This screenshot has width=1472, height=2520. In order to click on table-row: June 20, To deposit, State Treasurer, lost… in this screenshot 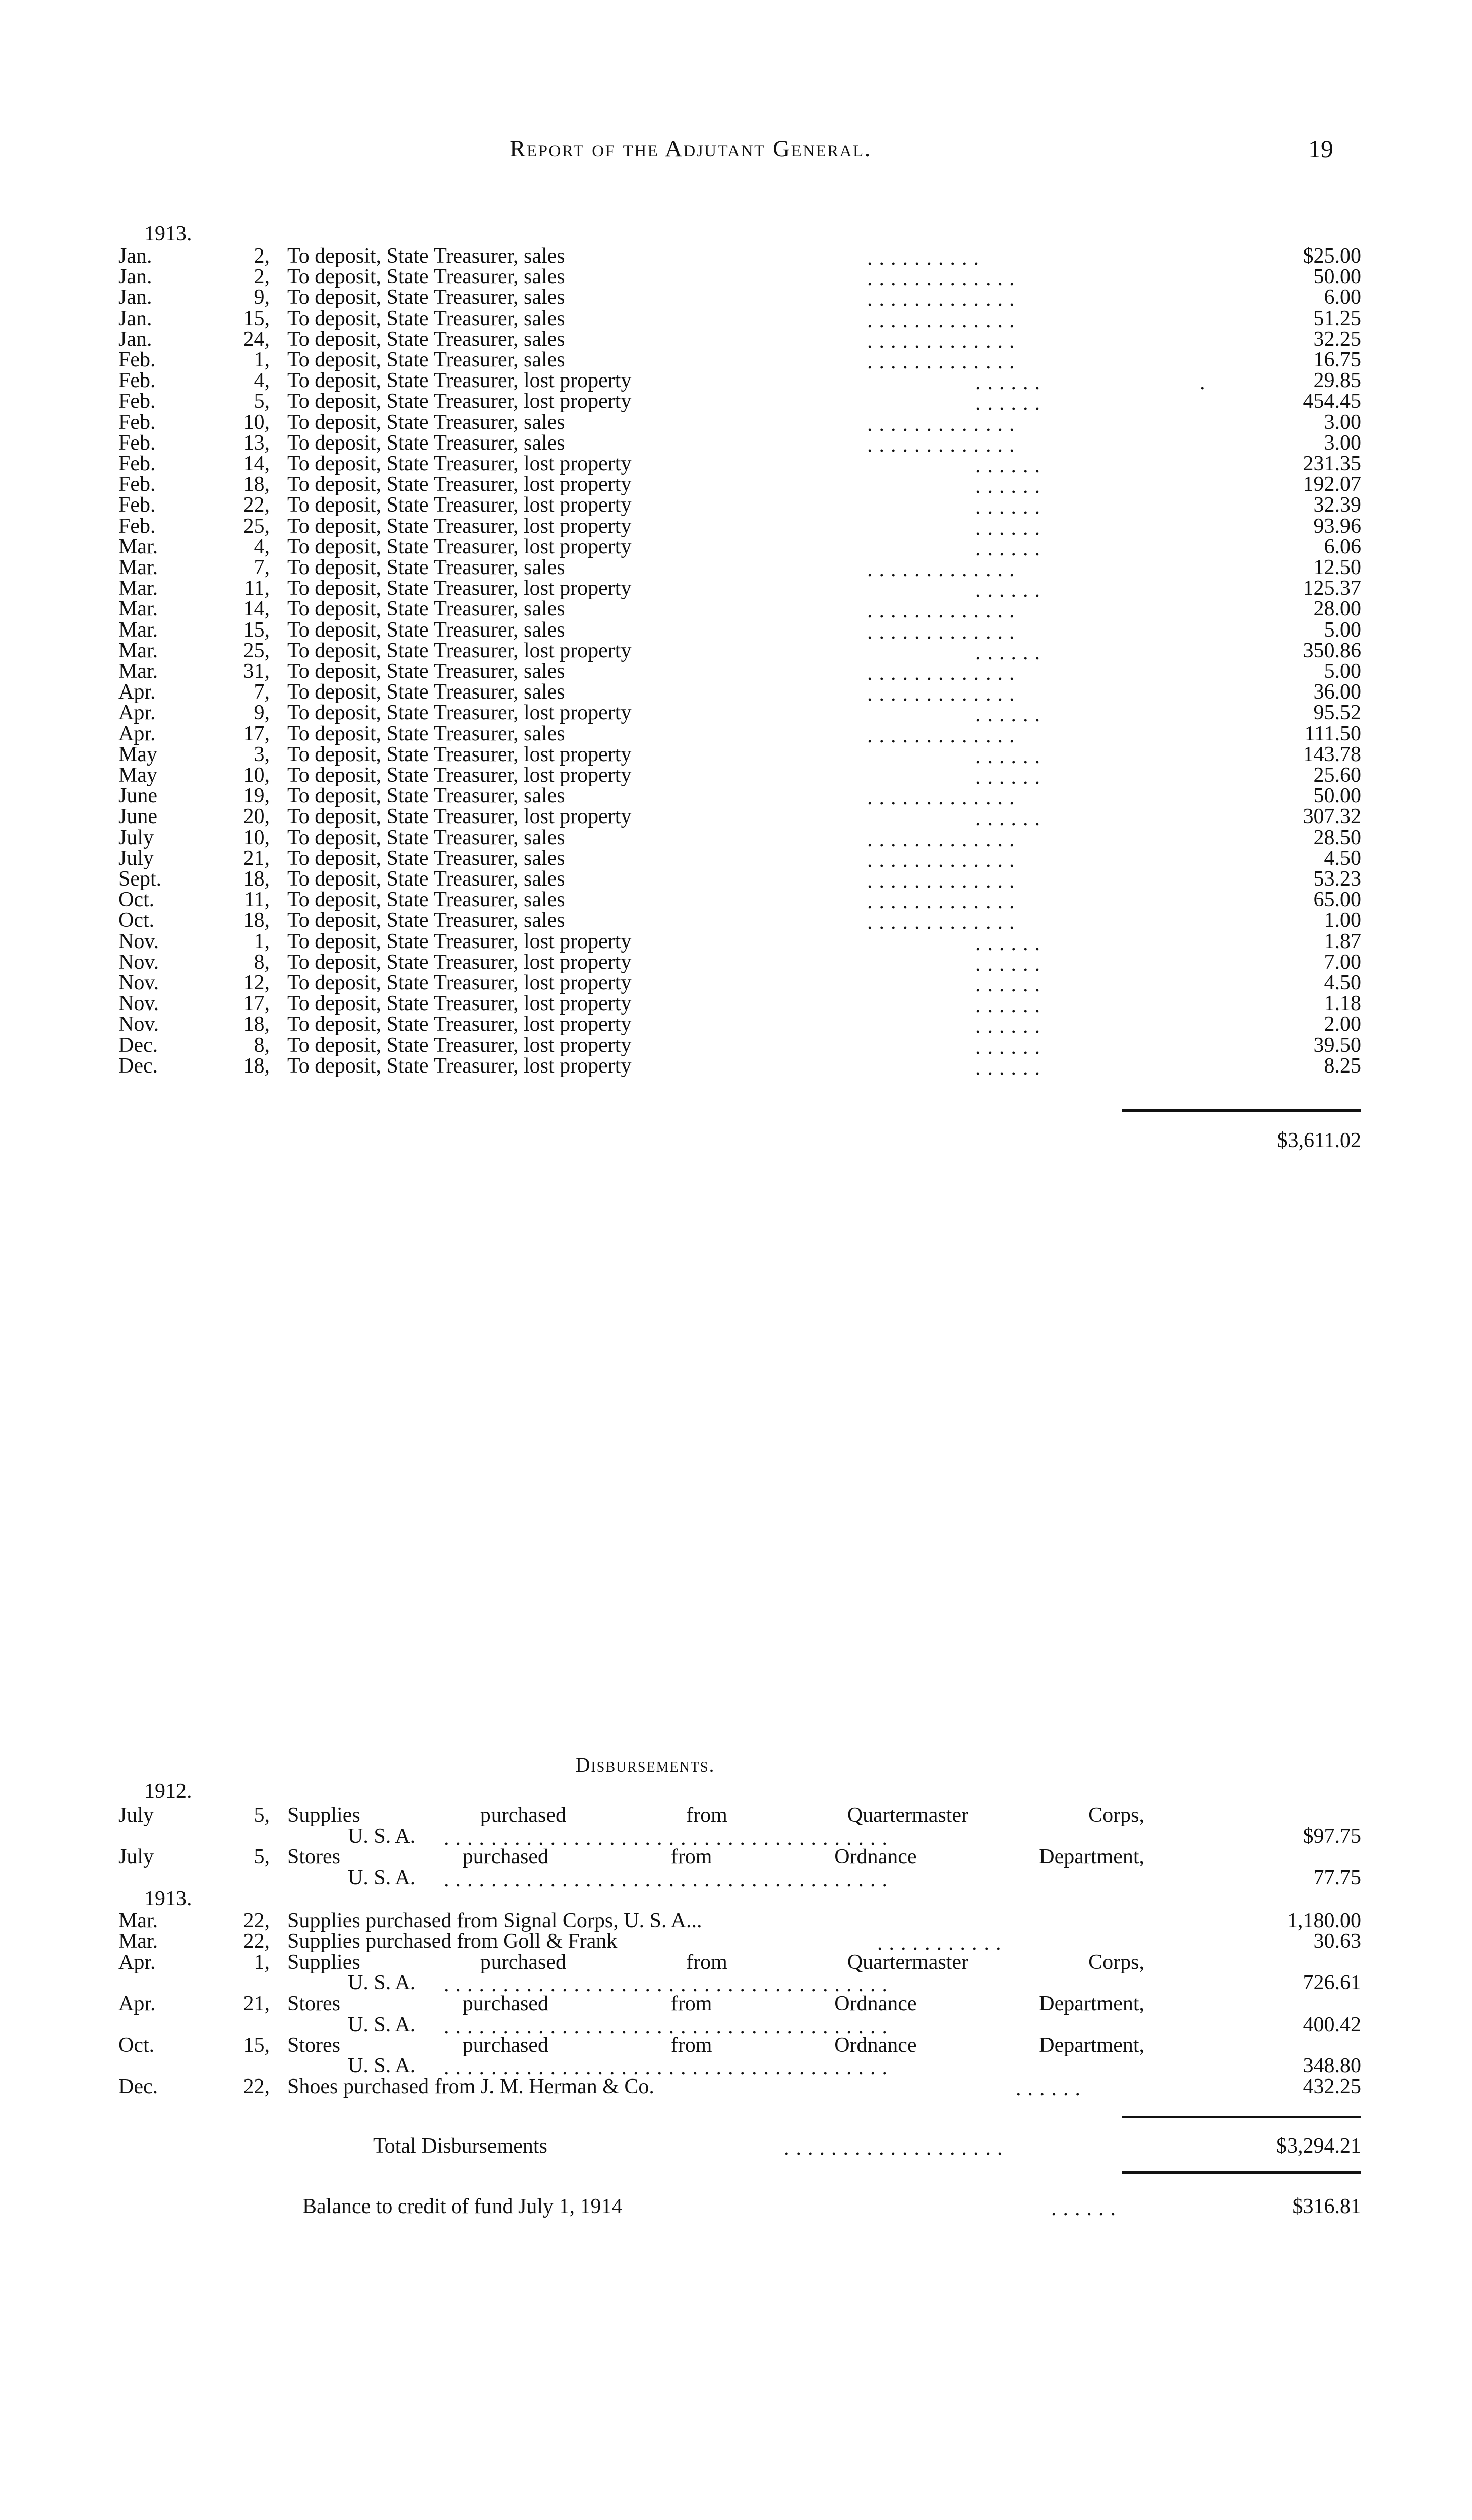, I will do `click(736, 817)`.